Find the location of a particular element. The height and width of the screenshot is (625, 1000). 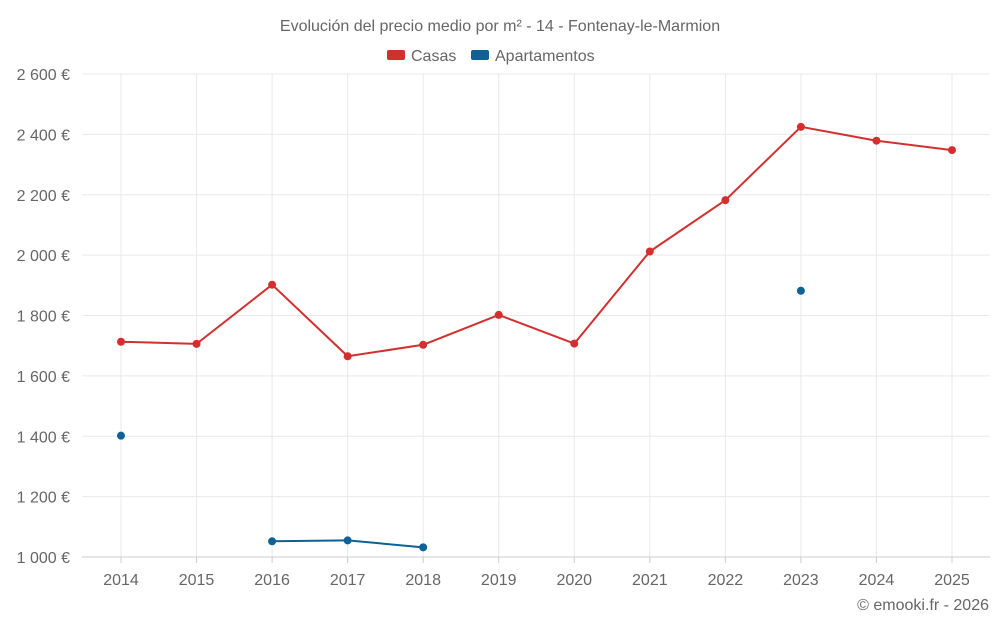

x-tick-label: 2021 is located at coordinates (650, 580).